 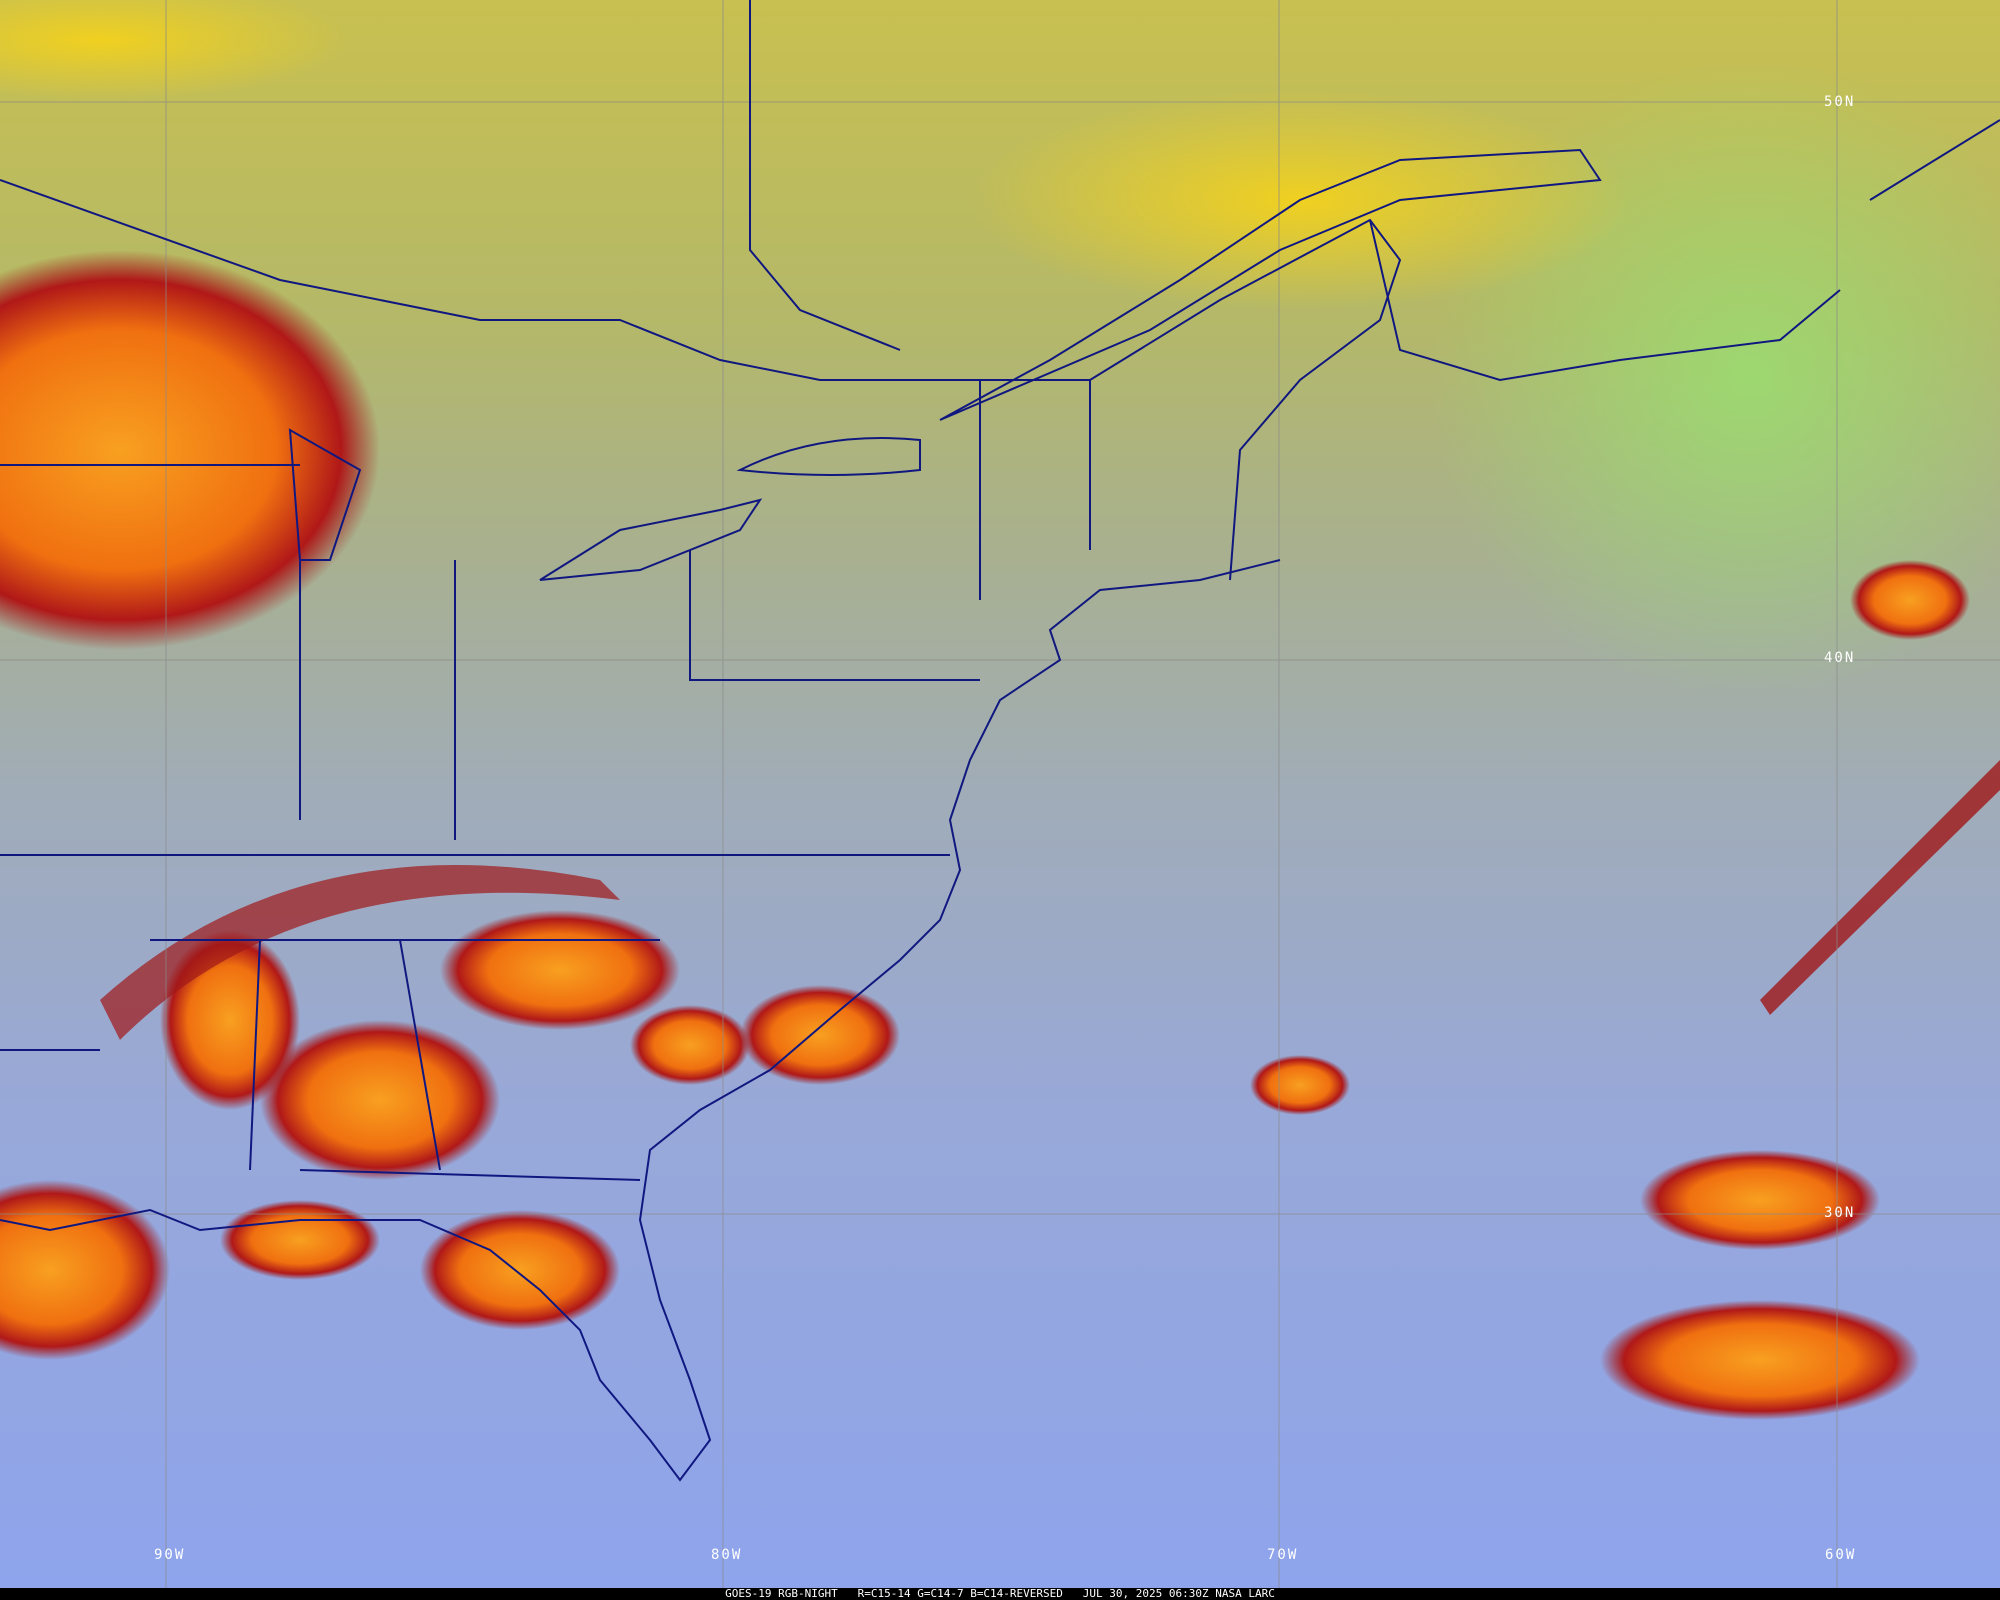 I want to click on storm-midwest, so click(x=190, y=450).